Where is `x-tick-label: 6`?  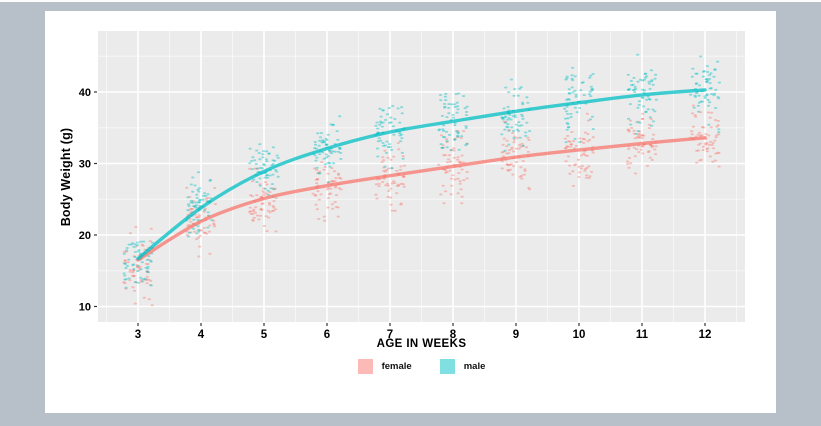
x-tick-label: 6 is located at coordinates (327, 335).